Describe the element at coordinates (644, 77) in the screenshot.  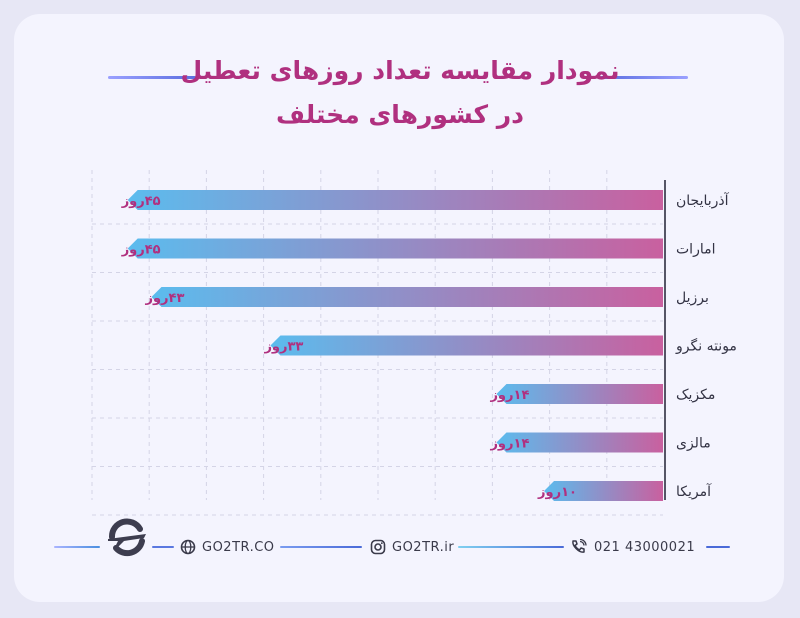
I see `title-decor-right` at that location.